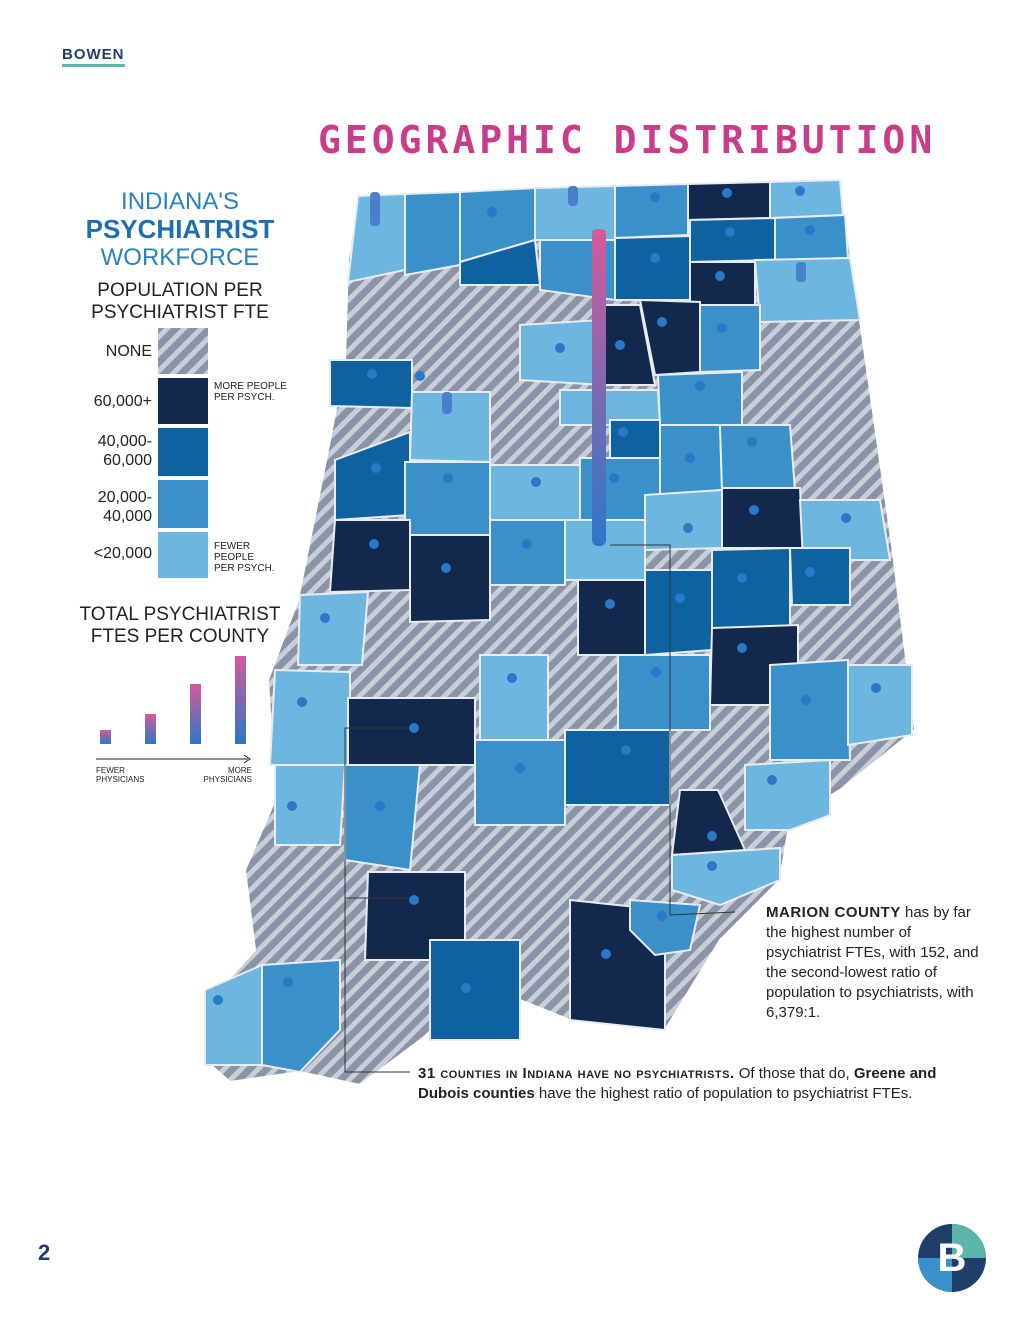 The height and width of the screenshot is (1320, 1020). What do you see at coordinates (845, 530) in the screenshot?
I see `county-jay` at bounding box center [845, 530].